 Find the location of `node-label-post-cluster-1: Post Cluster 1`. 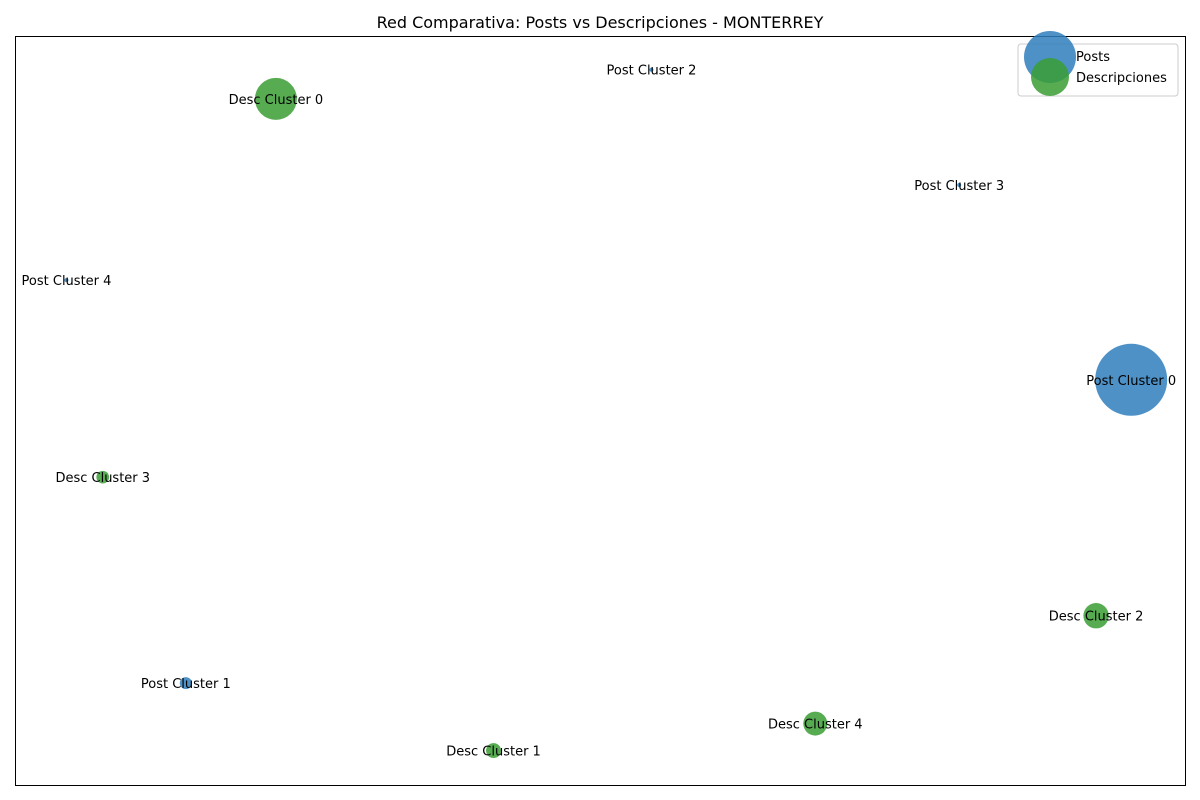

node-label-post-cluster-1: Post Cluster 1 is located at coordinates (186, 684).